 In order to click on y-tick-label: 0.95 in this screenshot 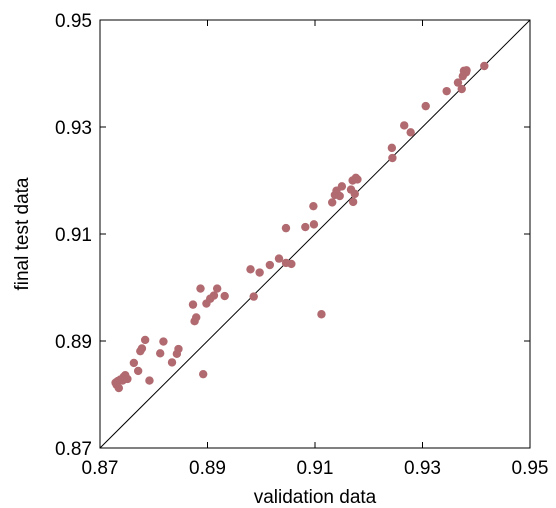, I will do `click(73, 21)`.